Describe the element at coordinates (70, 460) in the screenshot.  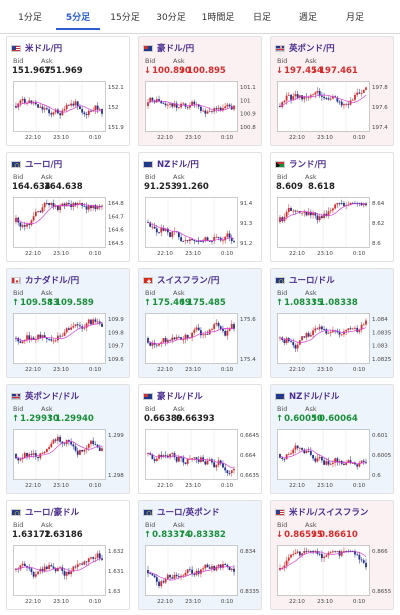
I see `price-chart: 1.299 1.298 22:10 23:10 0:10` at that location.